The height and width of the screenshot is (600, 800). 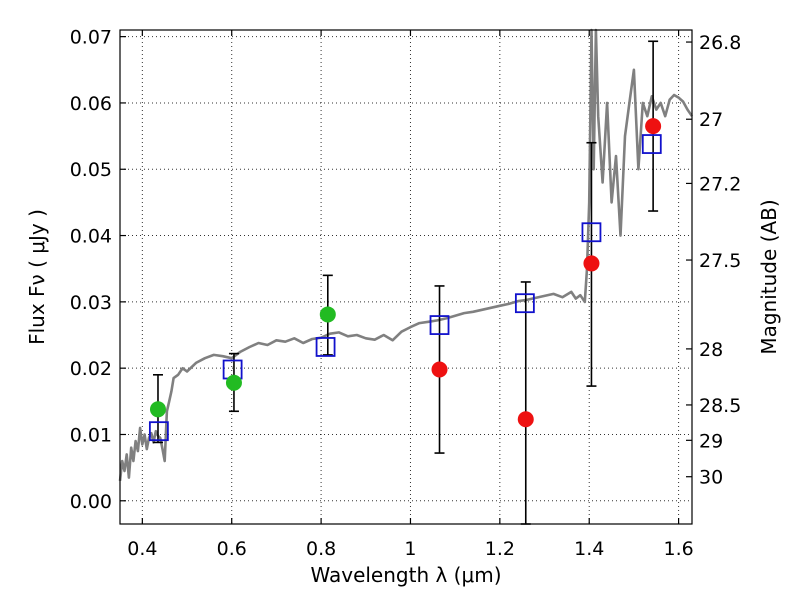 What do you see at coordinates (711, 350) in the screenshot?
I see `mag-tick-label: 28` at bounding box center [711, 350].